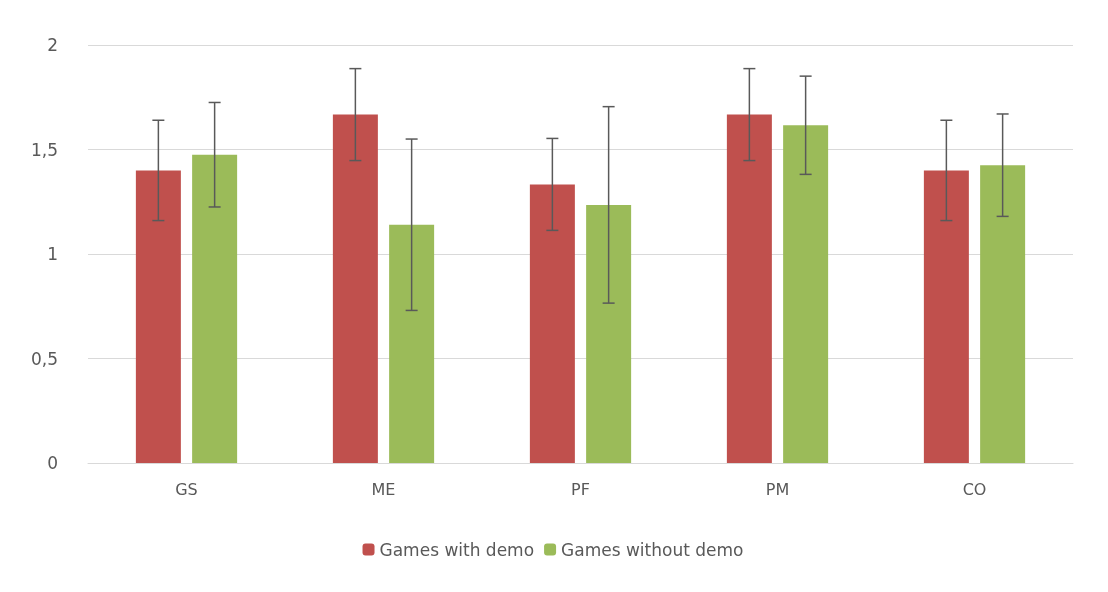  I want to click on y-tick-label: 1, so click(52, 254).